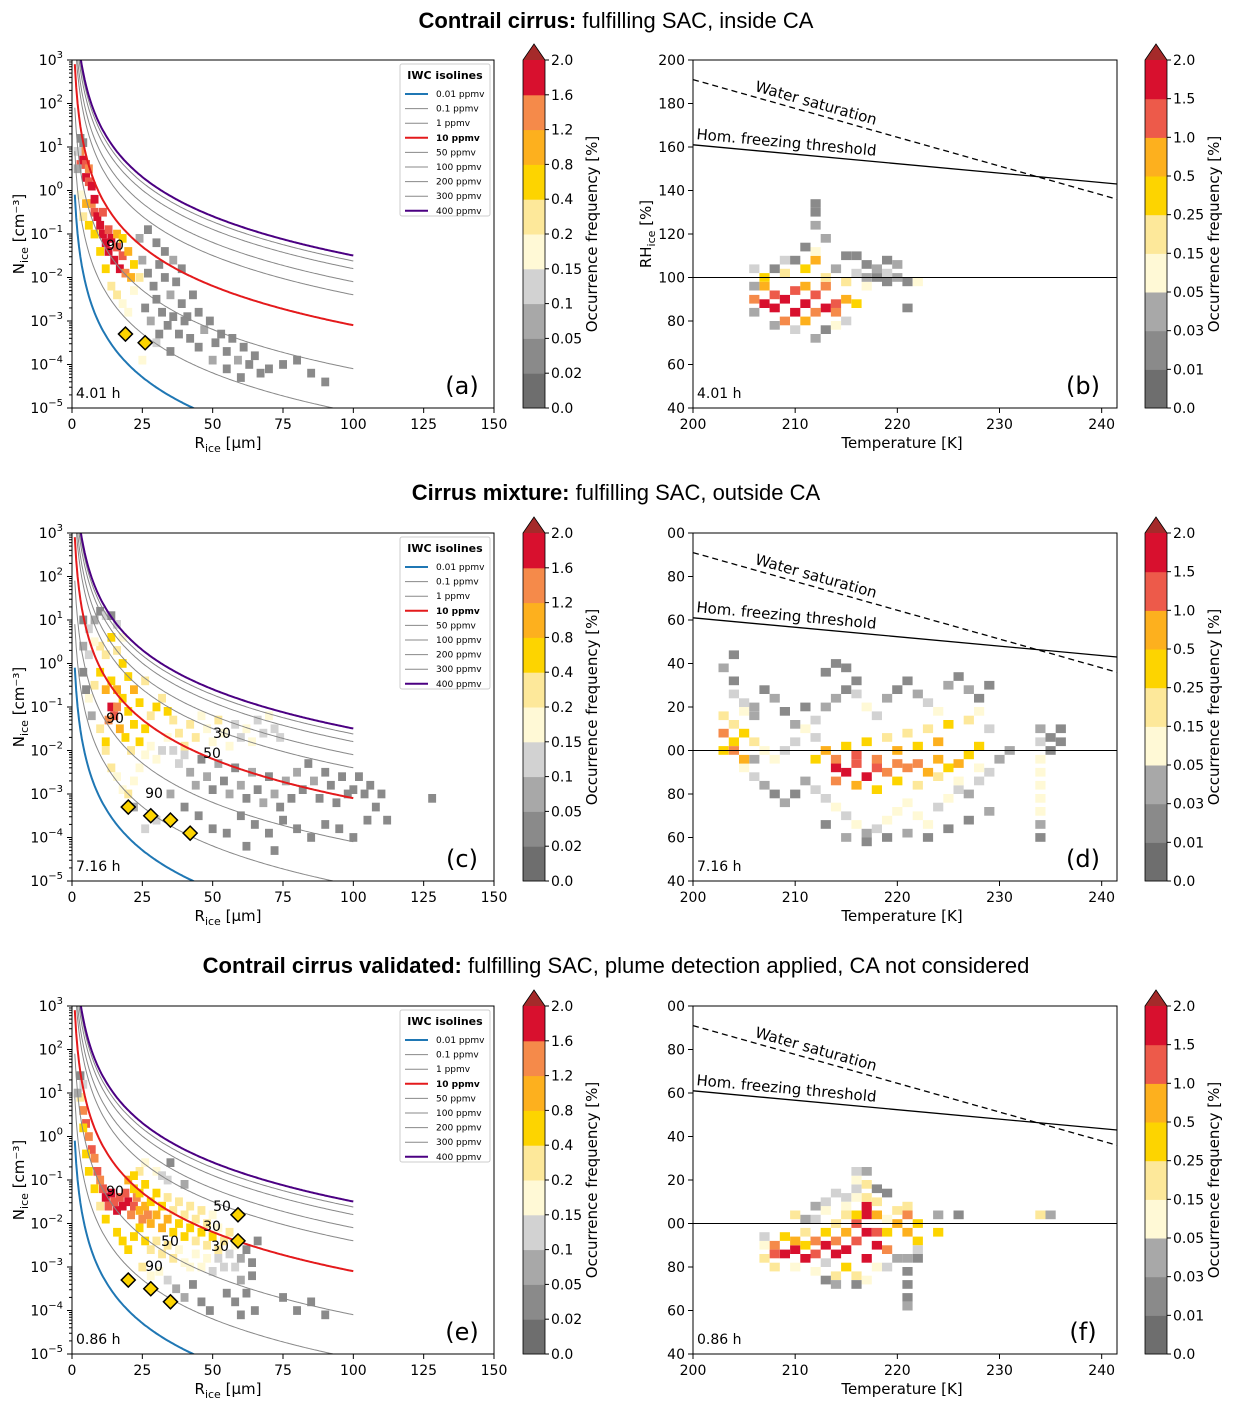 The width and height of the screenshot is (1233, 1411). What do you see at coordinates (459, 183) in the screenshot?
I see `legend-entry: 200 ppmv` at bounding box center [459, 183].